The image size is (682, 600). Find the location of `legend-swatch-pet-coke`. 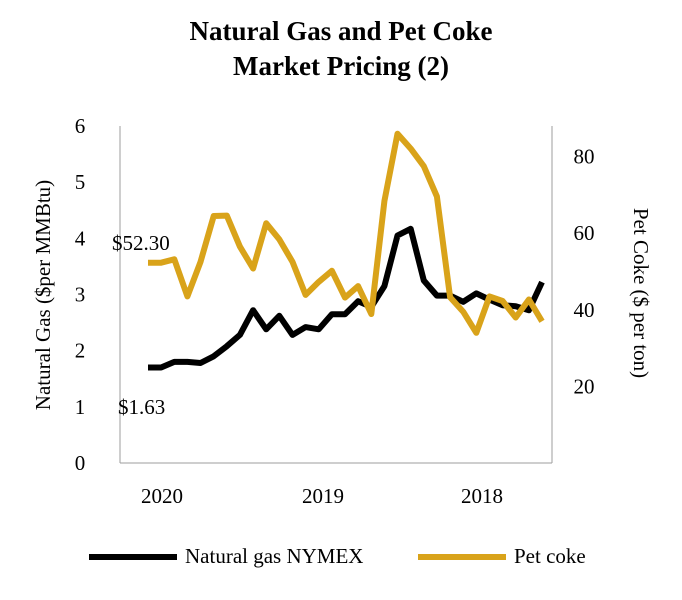

legend-swatch-pet-coke is located at coordinates (462, 556).